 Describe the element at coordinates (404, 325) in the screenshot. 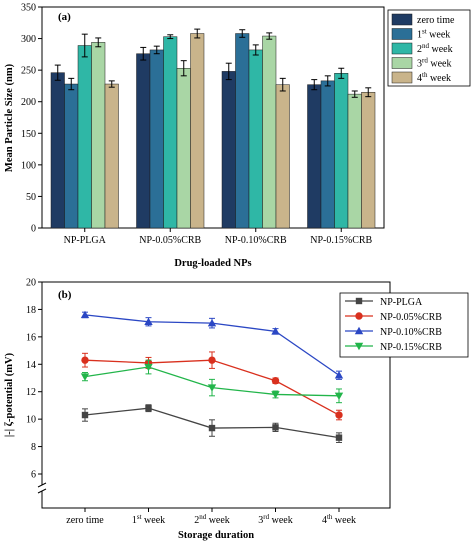

I see `panel-b-legend: NP-PLGA NP-0.05%CRB NP-0.10%CRB NP-0.15%CRB` at that location.